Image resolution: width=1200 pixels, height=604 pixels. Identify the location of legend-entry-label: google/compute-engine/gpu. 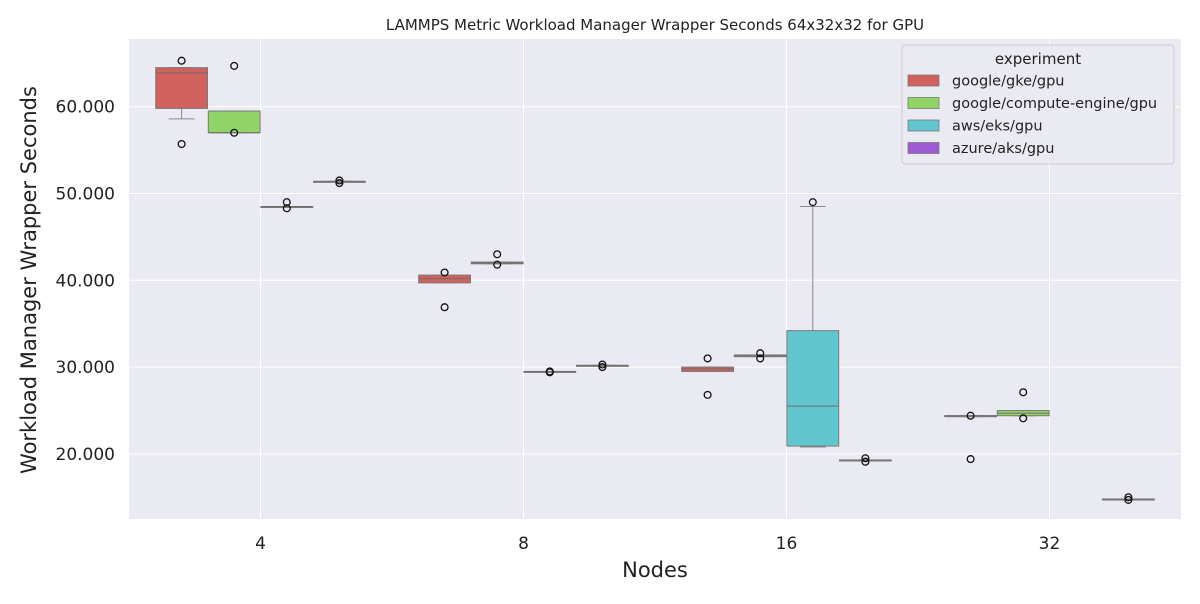
(1054, 104).